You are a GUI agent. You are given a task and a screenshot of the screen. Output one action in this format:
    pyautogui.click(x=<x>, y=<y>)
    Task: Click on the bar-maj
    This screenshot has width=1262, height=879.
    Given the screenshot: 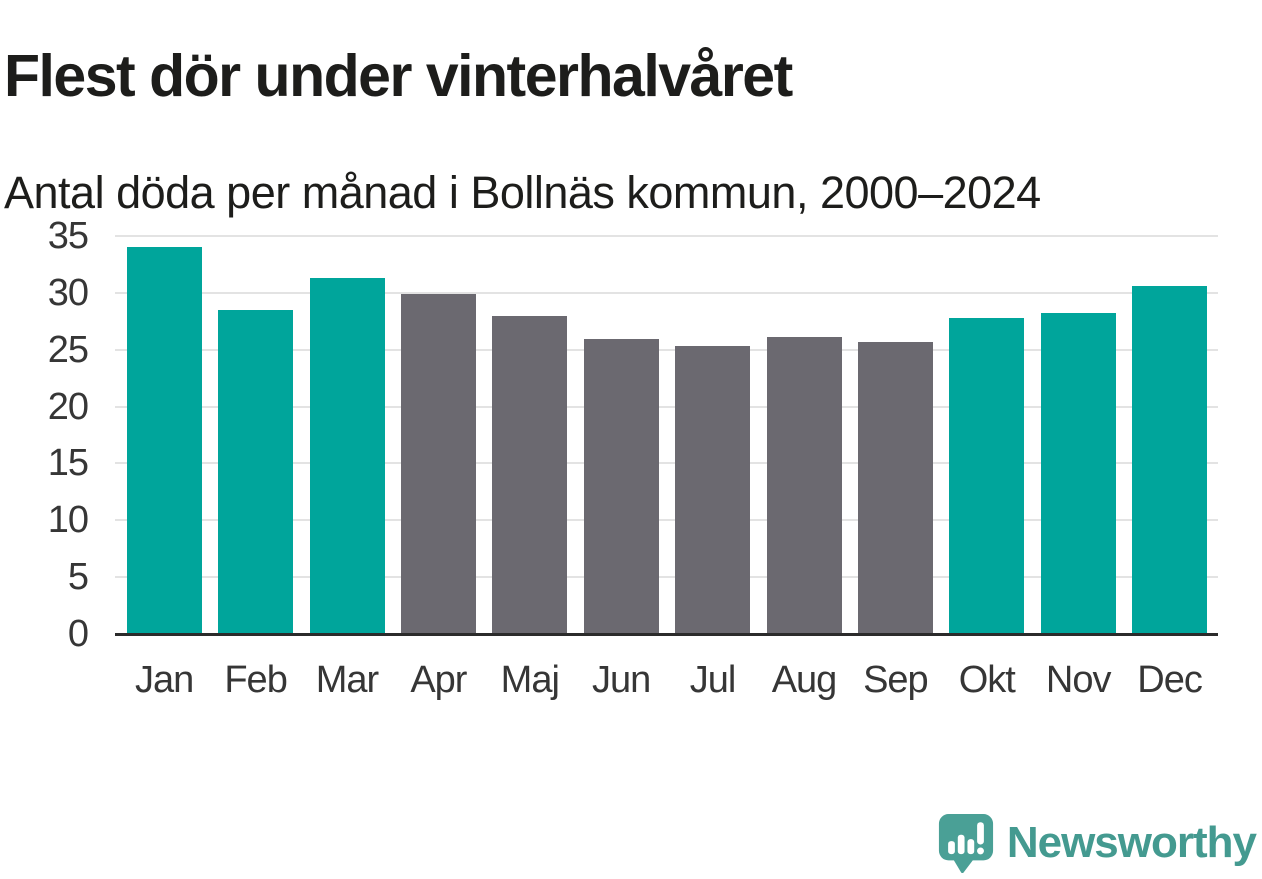 What is the action you would take?
    pyautogui.click(x=530, y=474)
    